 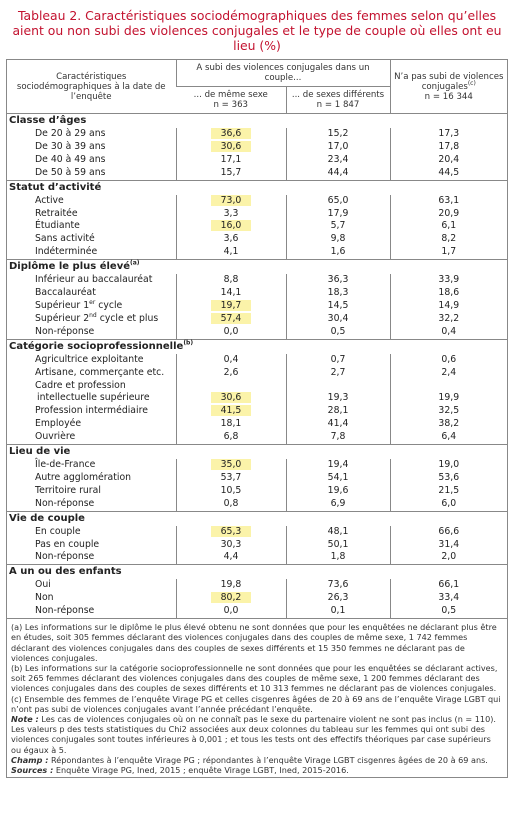 I want to click on cell-value: 66,6, so click(x=449, y=531).